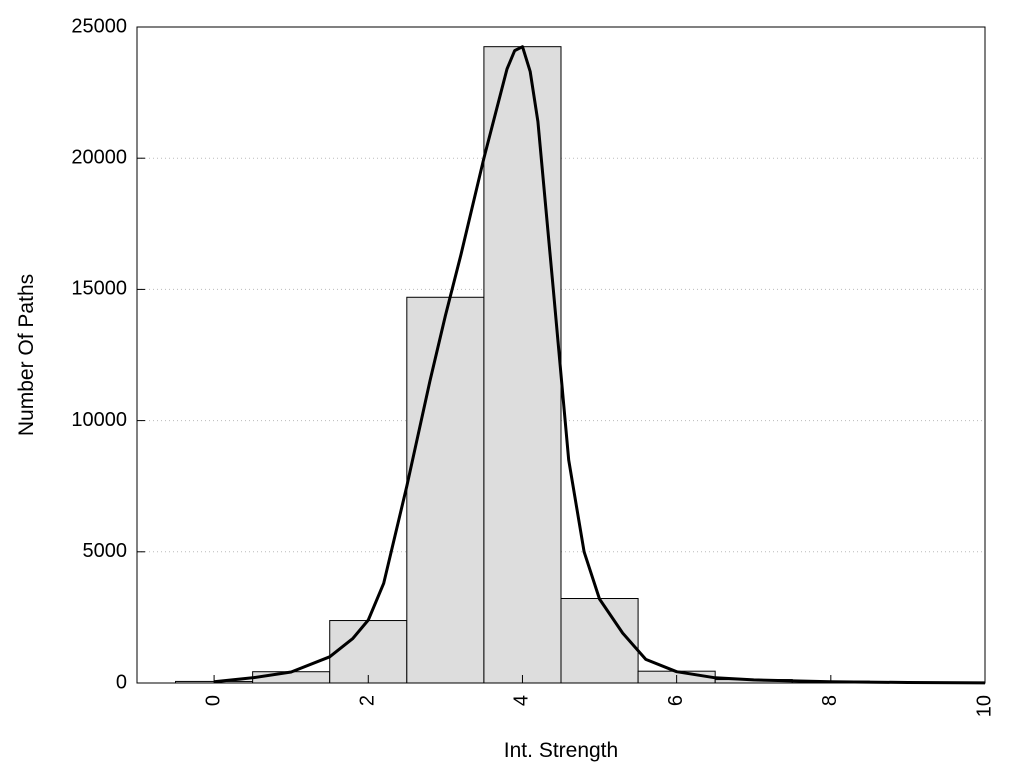 This screenshot has height=768, width=1024. What do you see at coordinates (99, 420) in the screenshot?
I see `y-tick-label: 10000` at bounding box center [99, 420].